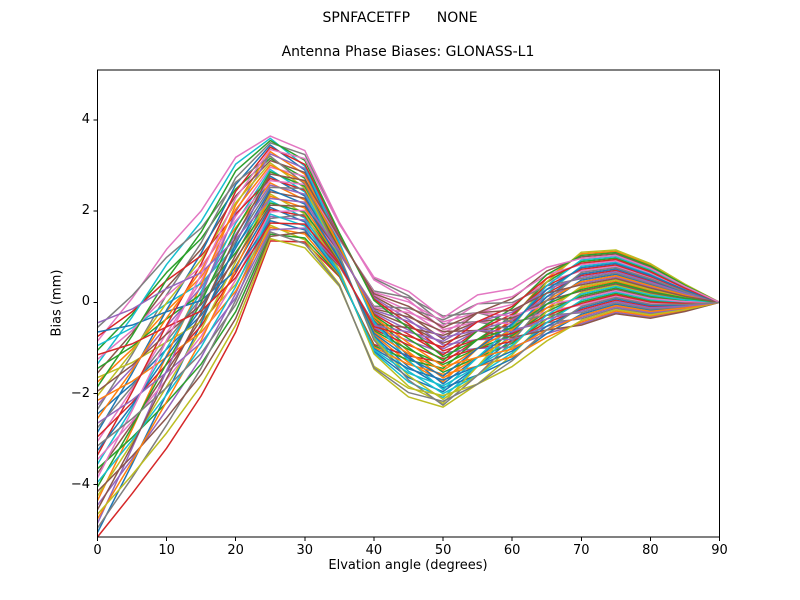  Describe the element at coordinates (85, 211) in the screenshot. I see `y-tick-label: 2` at that location.